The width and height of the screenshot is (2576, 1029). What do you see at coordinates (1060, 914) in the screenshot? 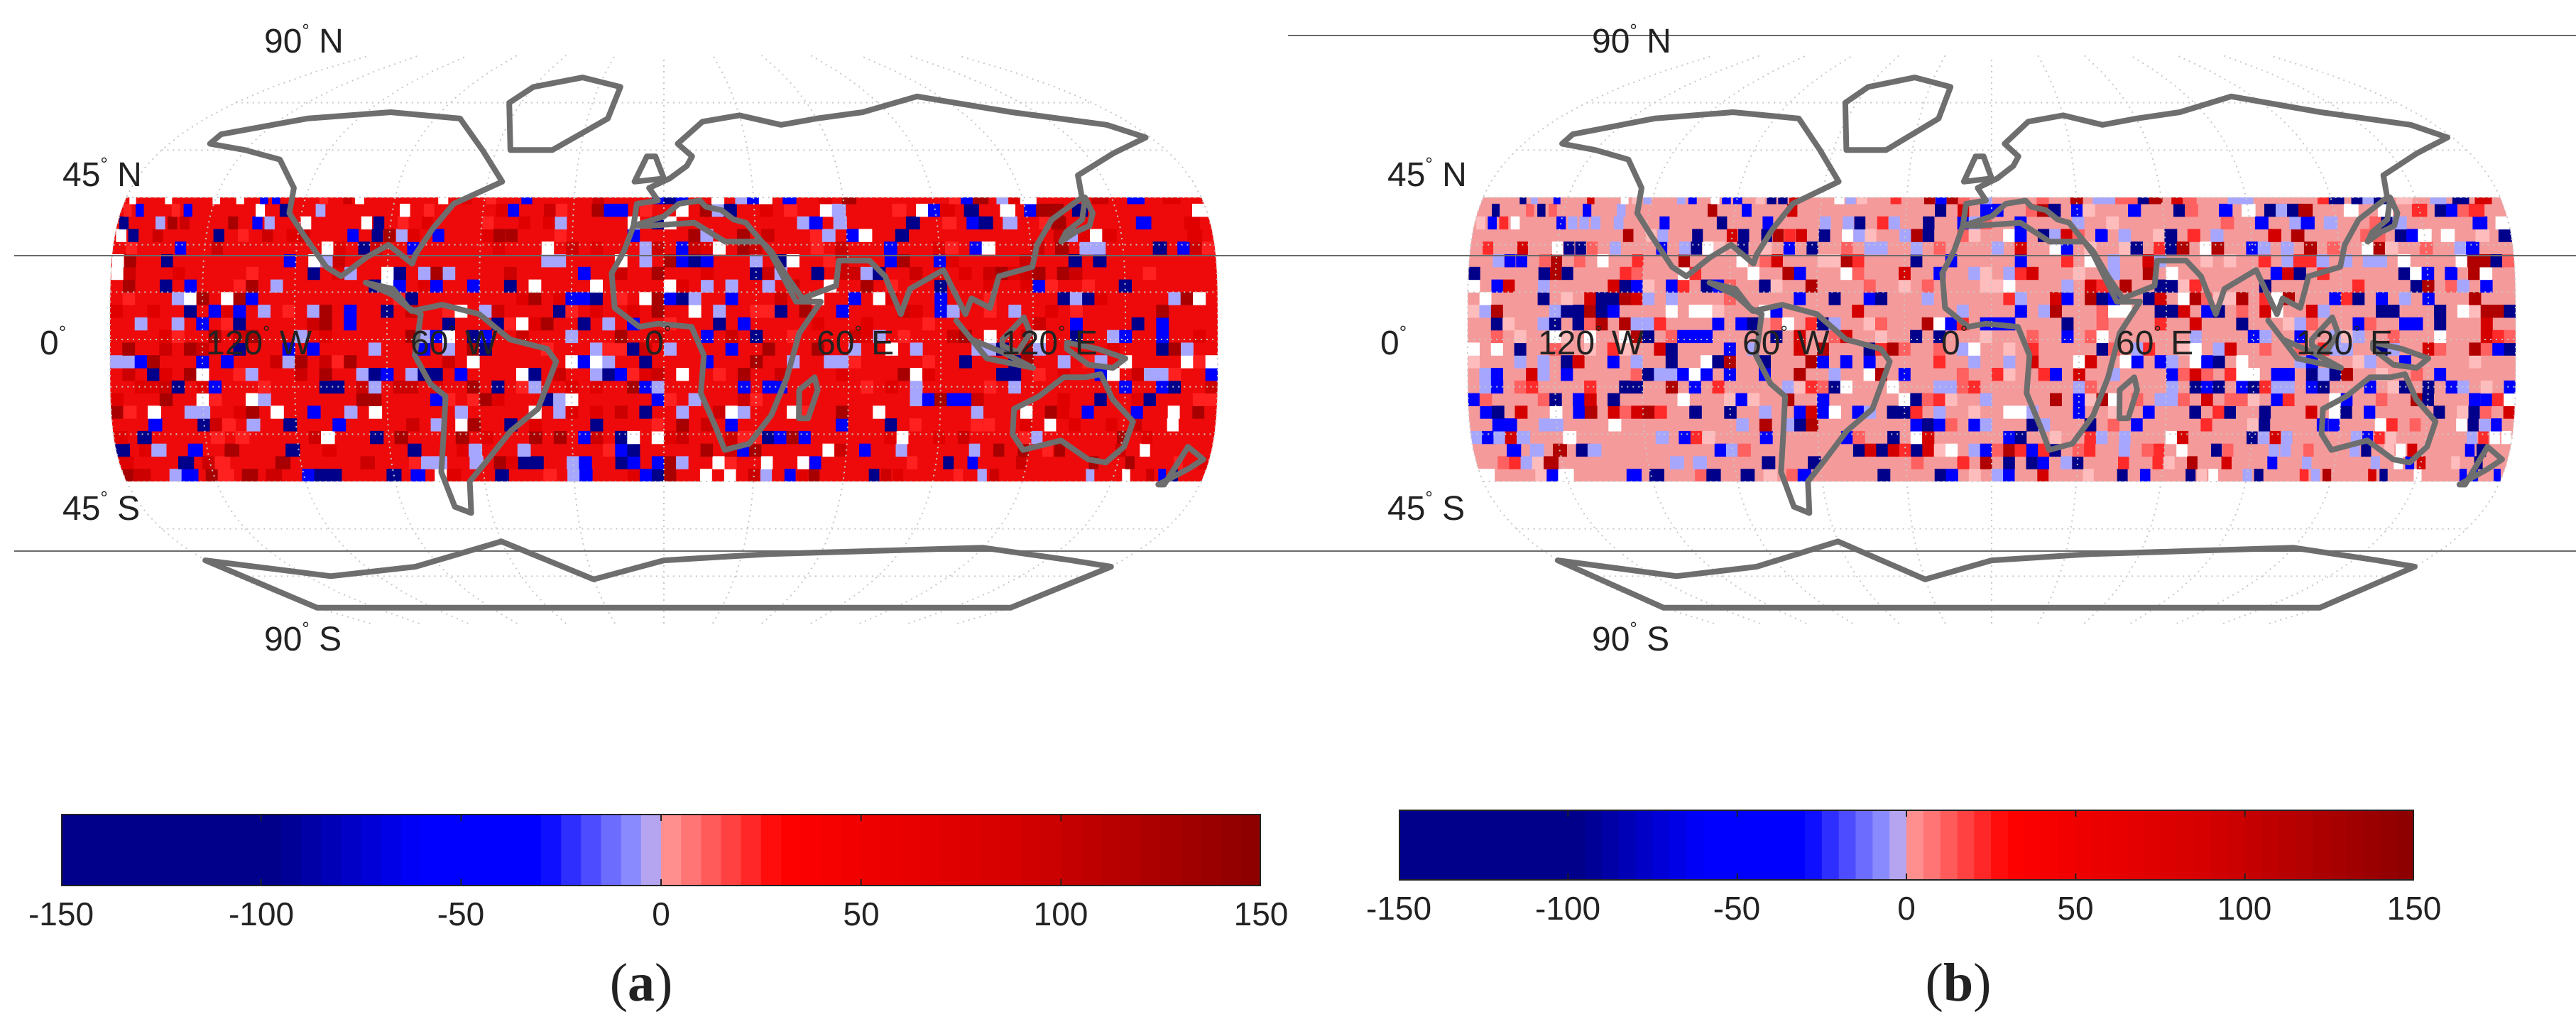
I see `colorbar-tick-label: 100` at bounding box center [1060, 914].